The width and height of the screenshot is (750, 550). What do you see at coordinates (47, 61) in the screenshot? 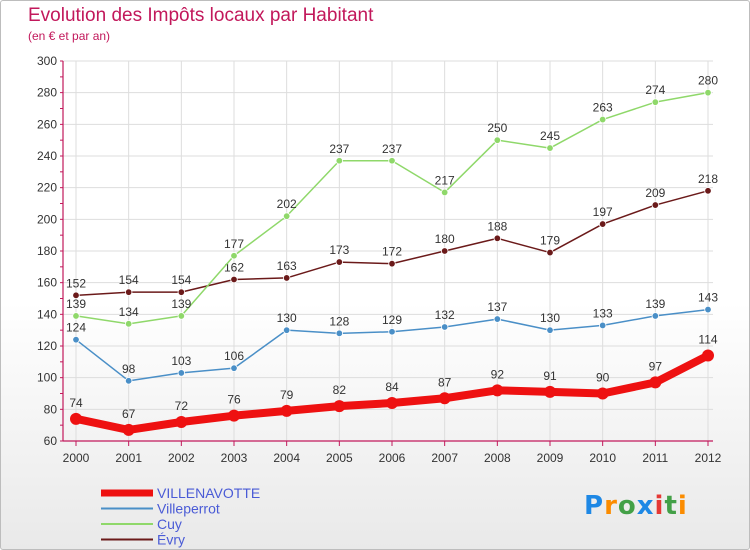
I see `y-tick-label: 300` at bounding box center [47, 61].